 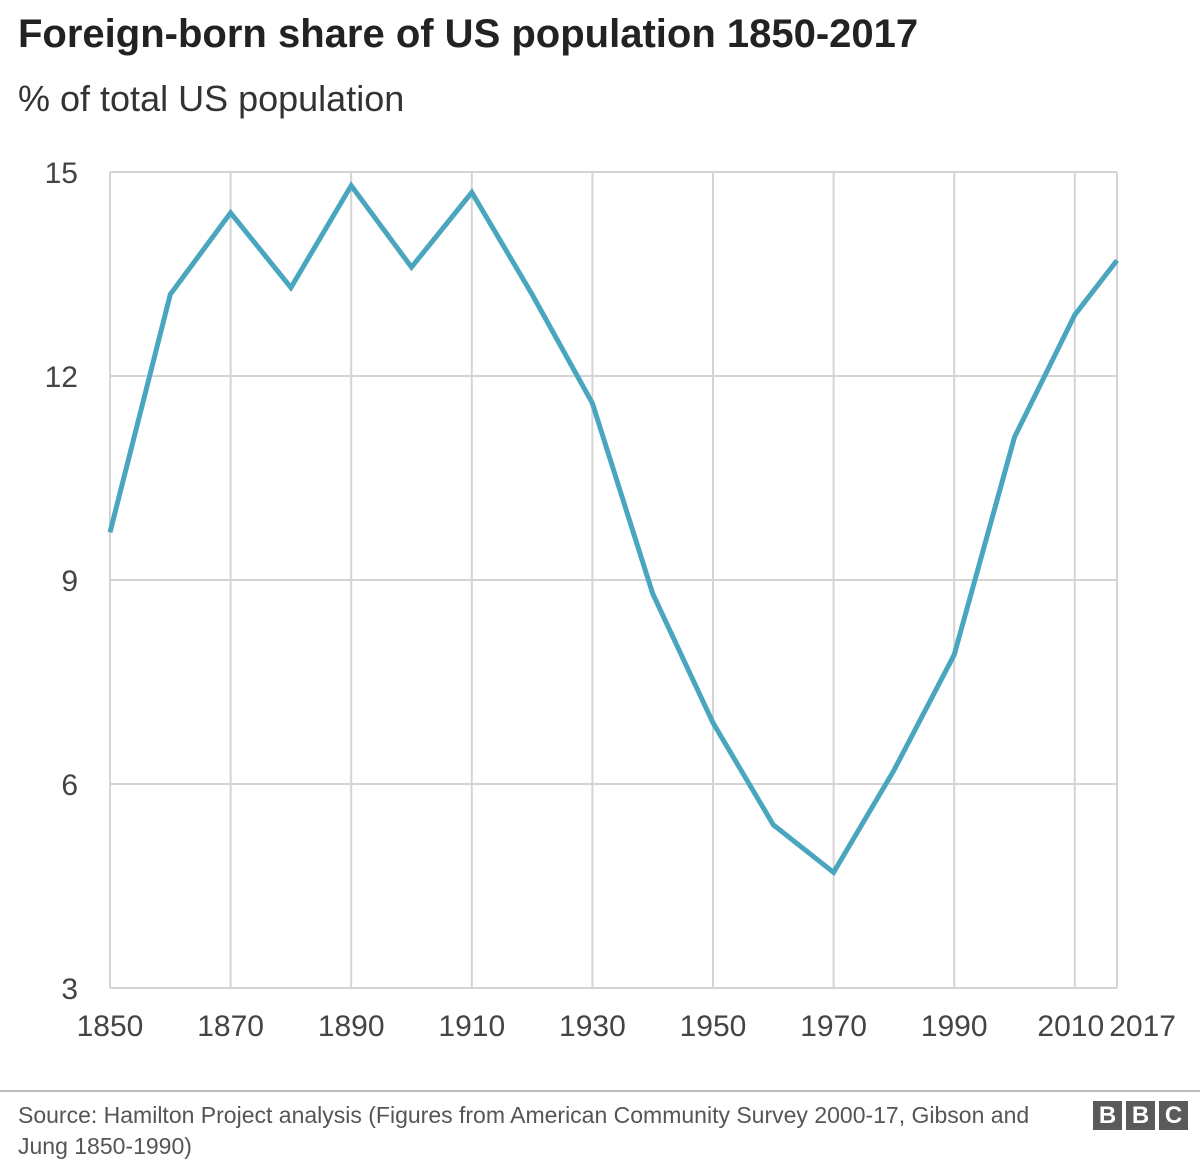 What do you see at coordinates (211, 98) in the screenshot?
I see `chart-subtitle: % of total US population` at bounding box center [211, 98].